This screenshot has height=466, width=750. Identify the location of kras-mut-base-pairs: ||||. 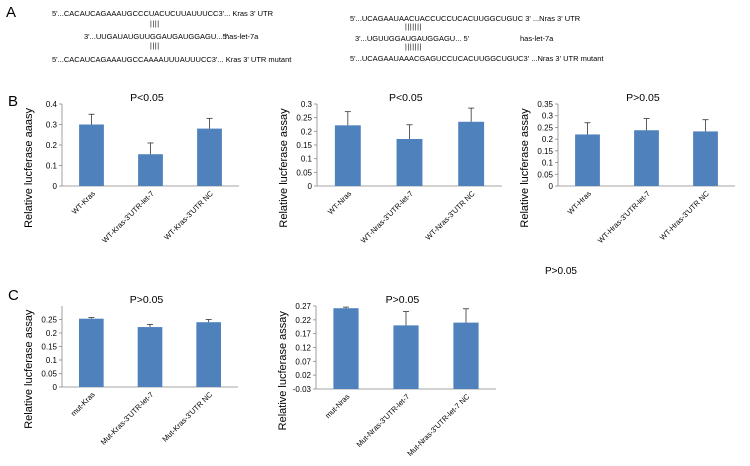
(155, 46).